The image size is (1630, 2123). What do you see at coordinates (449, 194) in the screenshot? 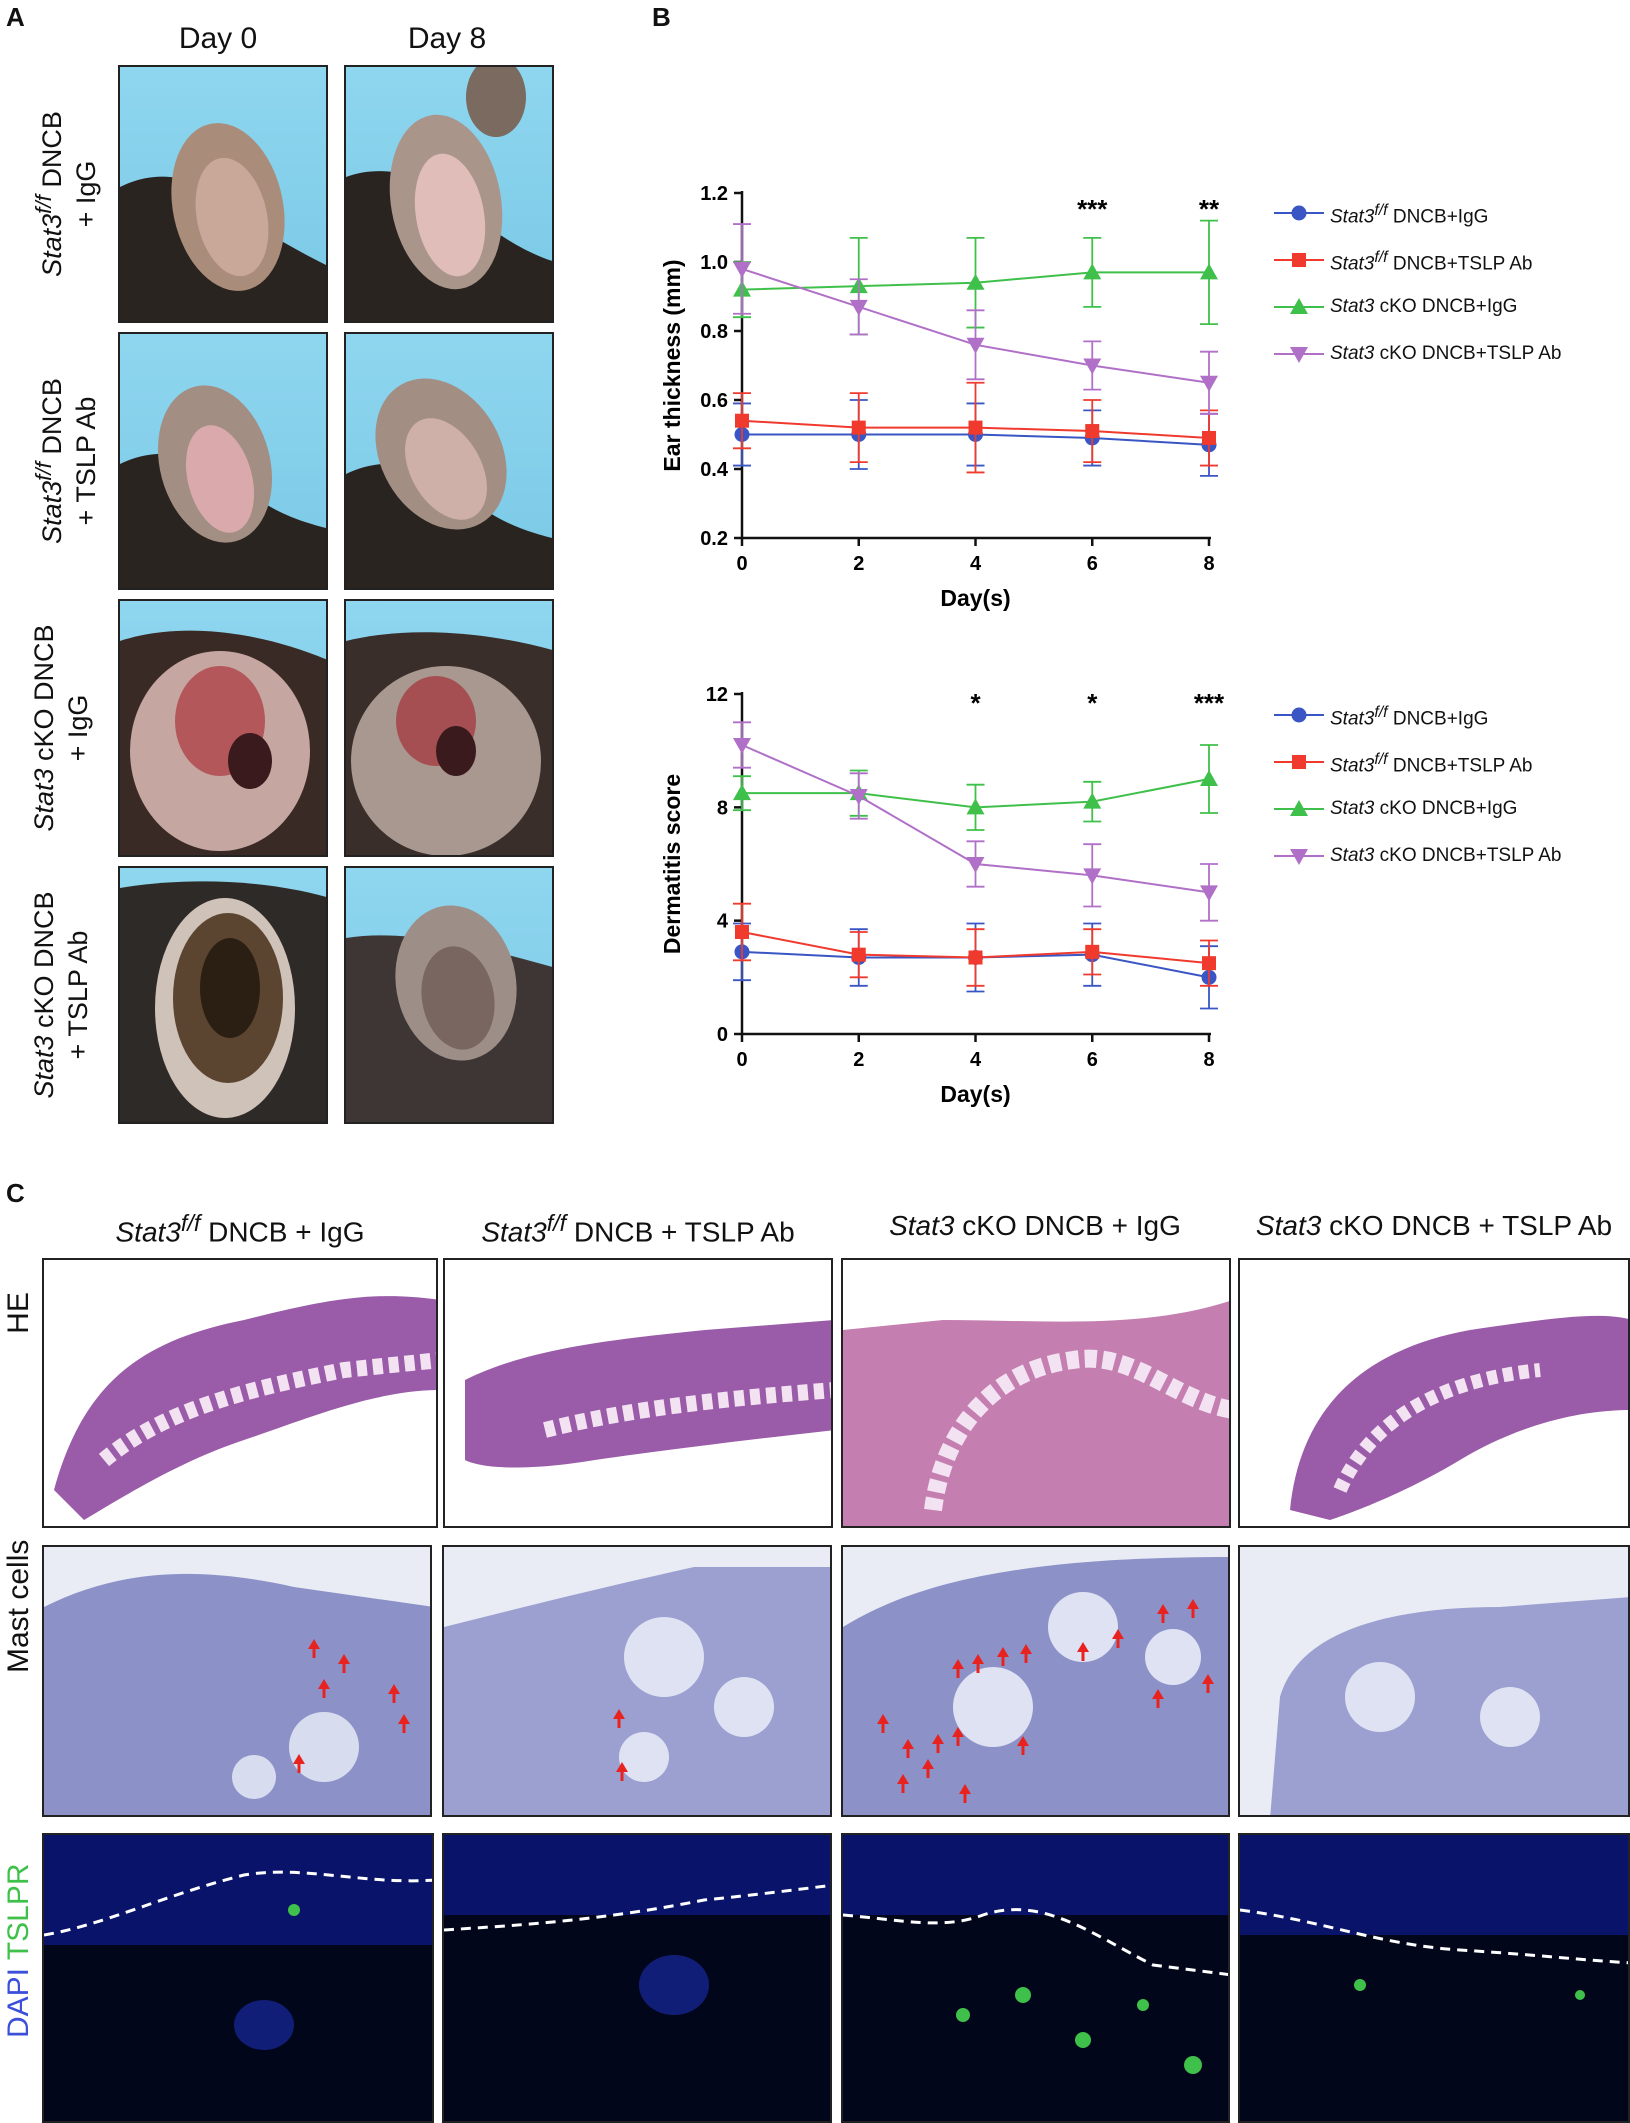
I see `photo-r1-day8` at bounding box center [449, 194].